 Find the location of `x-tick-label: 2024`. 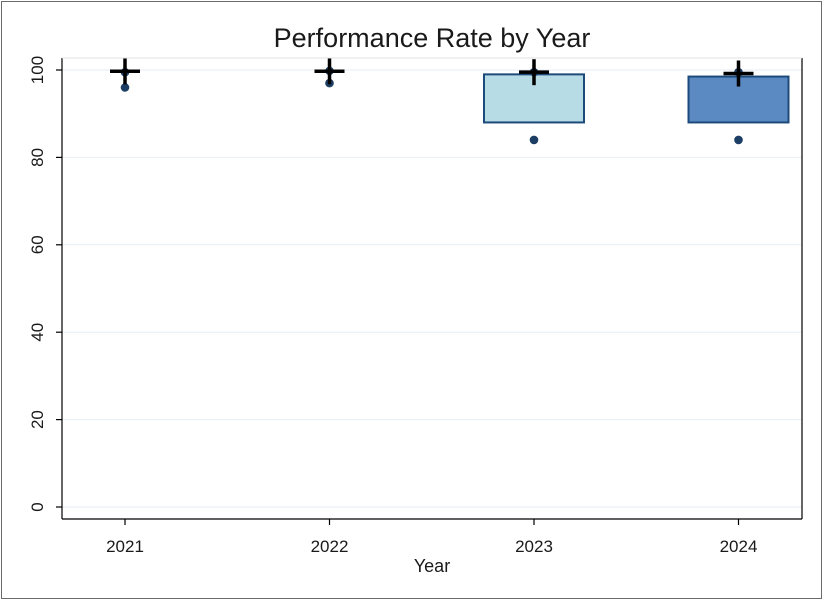

x-tick-label: 2024 is located at coordinates (739, 546).